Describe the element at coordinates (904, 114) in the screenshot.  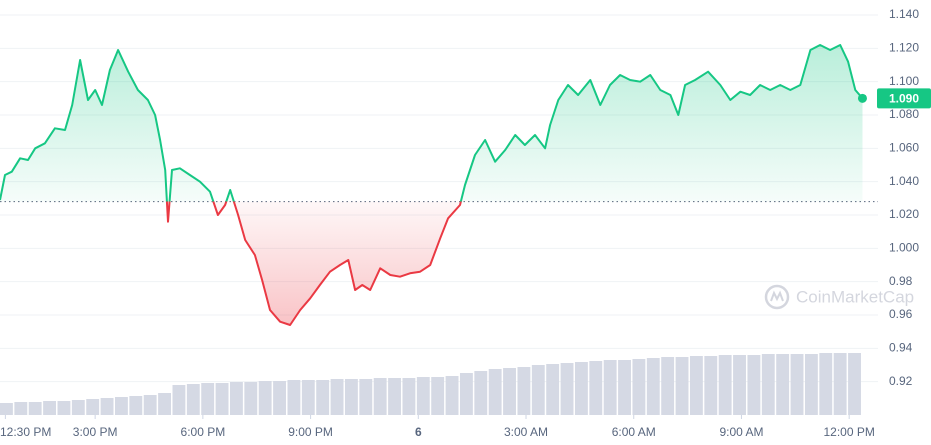
I see `y-tick-label: 1.080` at that location.